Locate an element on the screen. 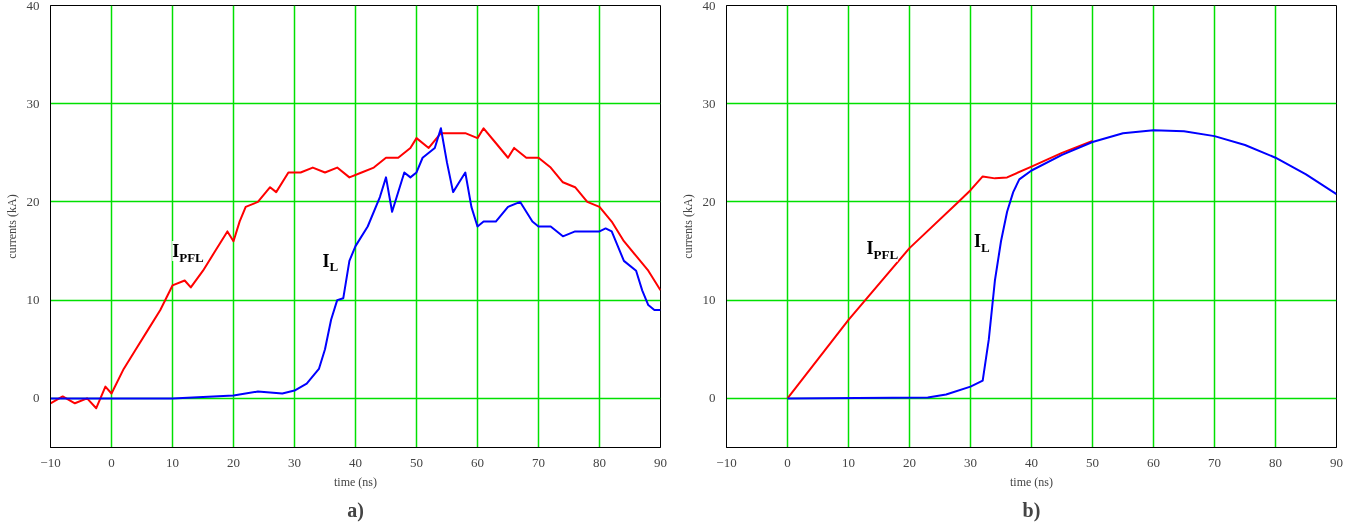  line-series is located at coordinates (940, 270).